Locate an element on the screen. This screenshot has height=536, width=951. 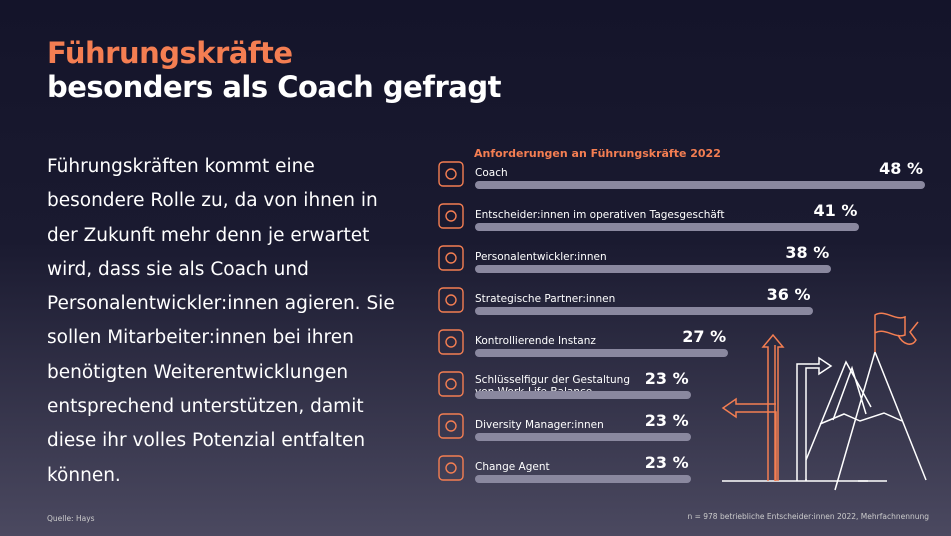
bar-label: Diversity Manager:innen is located at coordinates (539, 425).